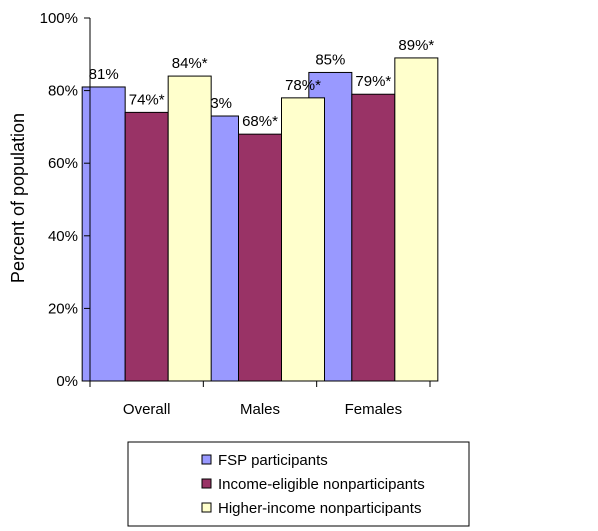 Image resolution: width=598 pixels, height=531 pixels. What do you see at coordinates (59, 18) in the screenshot?
I see `y-tick-label: 100%` at bounding box center [59, 18].